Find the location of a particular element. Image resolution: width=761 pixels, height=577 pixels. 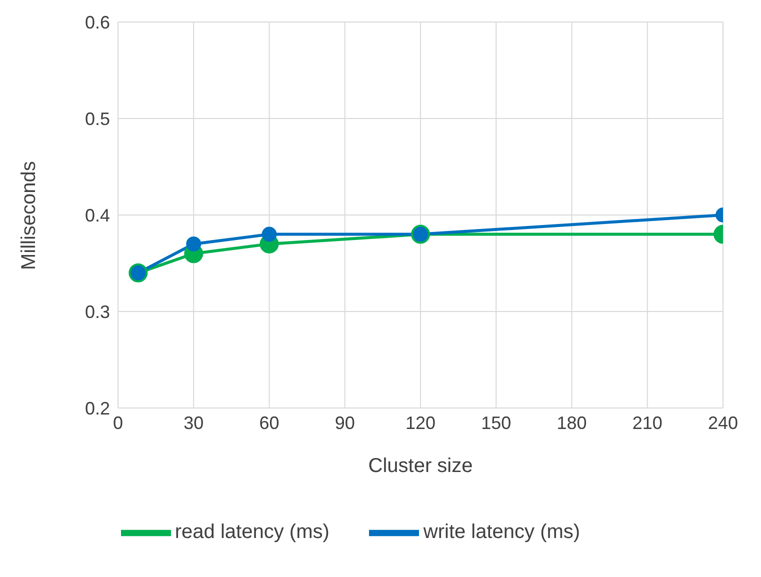

y-axis-title: Milliseconds is located at coordinates (29, 215).